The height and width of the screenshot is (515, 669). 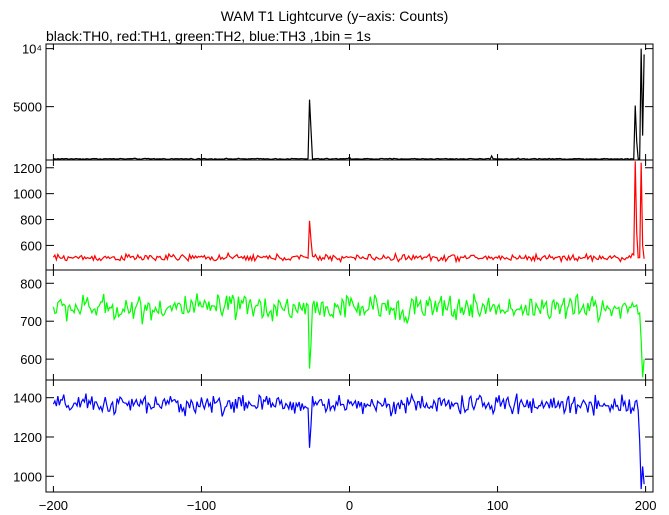 I want to click on x-tick-label: −100, so click(x=201, y=505).